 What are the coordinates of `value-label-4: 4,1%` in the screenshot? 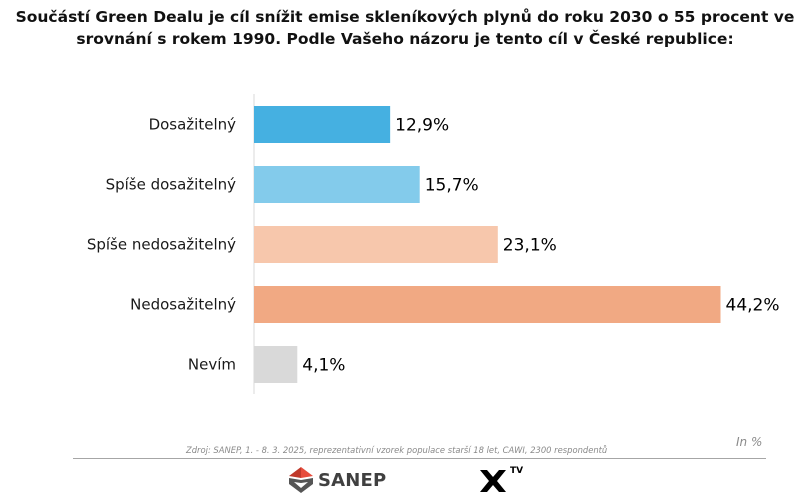 It's located at (323, 366).